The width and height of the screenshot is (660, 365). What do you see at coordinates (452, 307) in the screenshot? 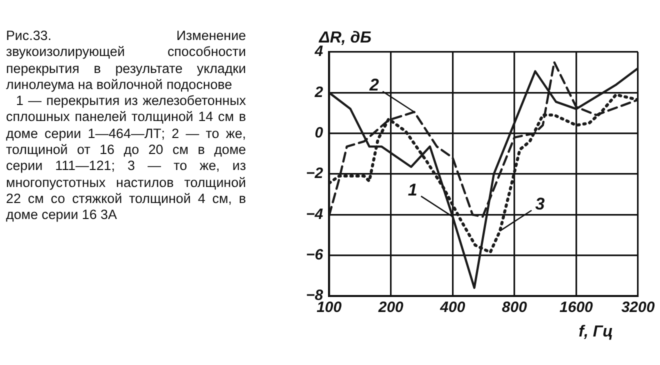
I see `x-tick-label: 400` at bounding box center [452, 307].